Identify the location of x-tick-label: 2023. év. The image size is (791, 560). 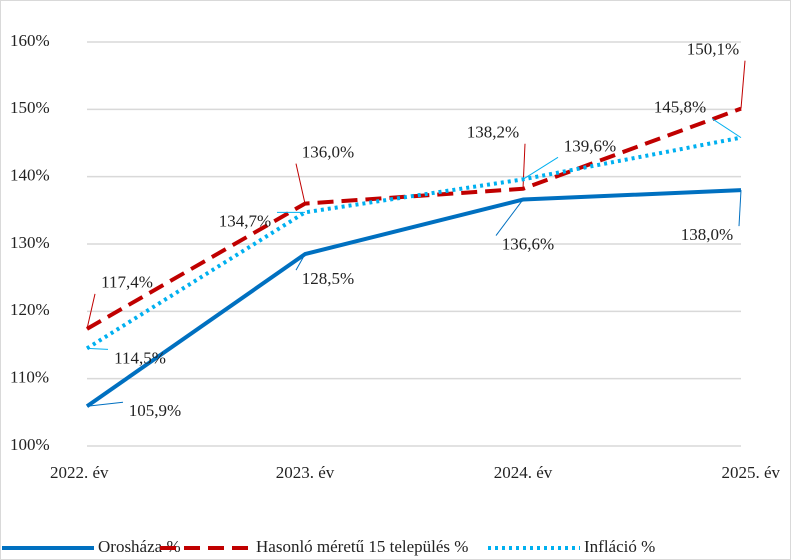
(305, 472).